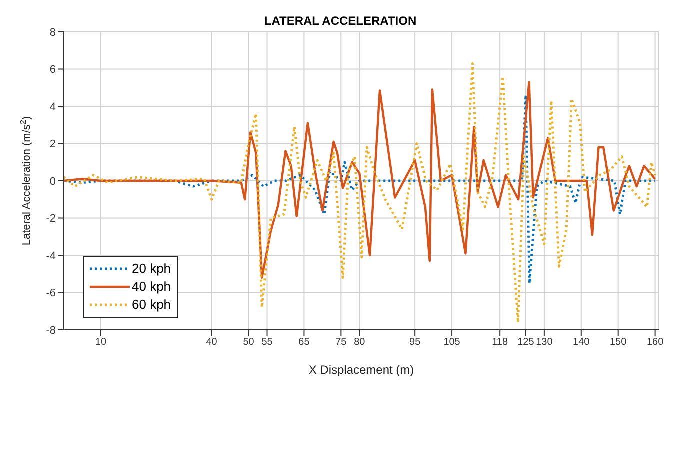  What do you see at coordinates (545, 342) in the screenshot?
I see `x-tick-label: 130` at bounding box center [545, 342].